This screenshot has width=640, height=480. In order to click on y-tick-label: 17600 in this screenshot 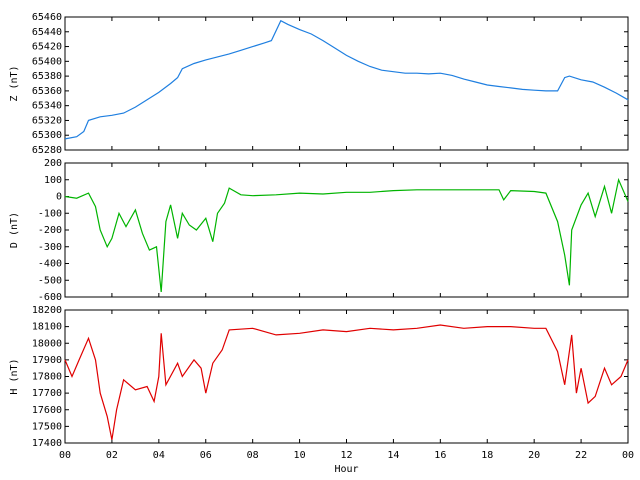, I will do `click(47, 410)`.